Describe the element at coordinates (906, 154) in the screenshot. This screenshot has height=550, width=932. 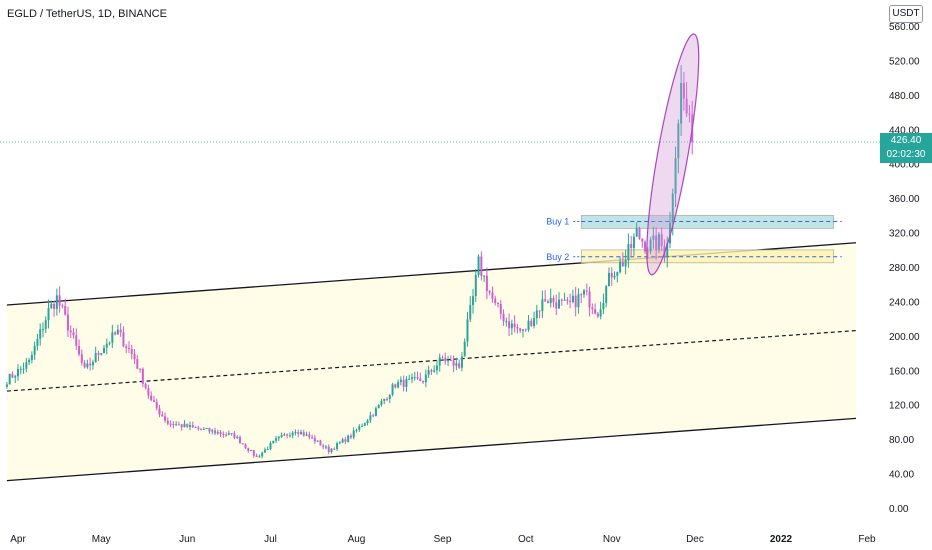
I see `bar-countdown: 02:02:30` at that location.